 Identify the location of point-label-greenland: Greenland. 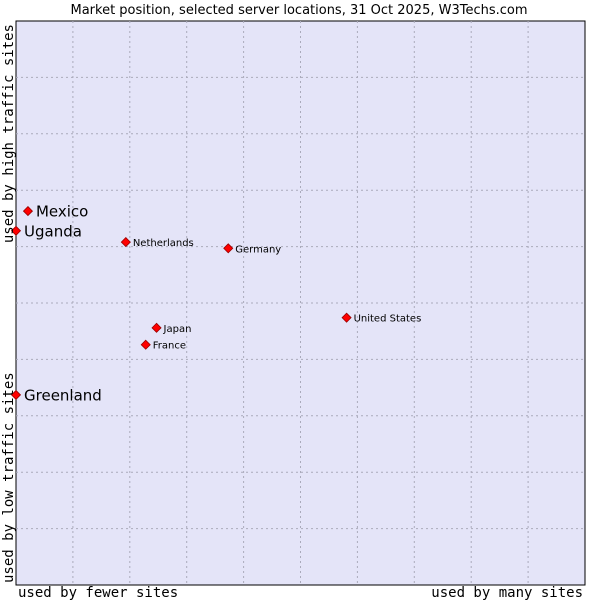
(63, 395).